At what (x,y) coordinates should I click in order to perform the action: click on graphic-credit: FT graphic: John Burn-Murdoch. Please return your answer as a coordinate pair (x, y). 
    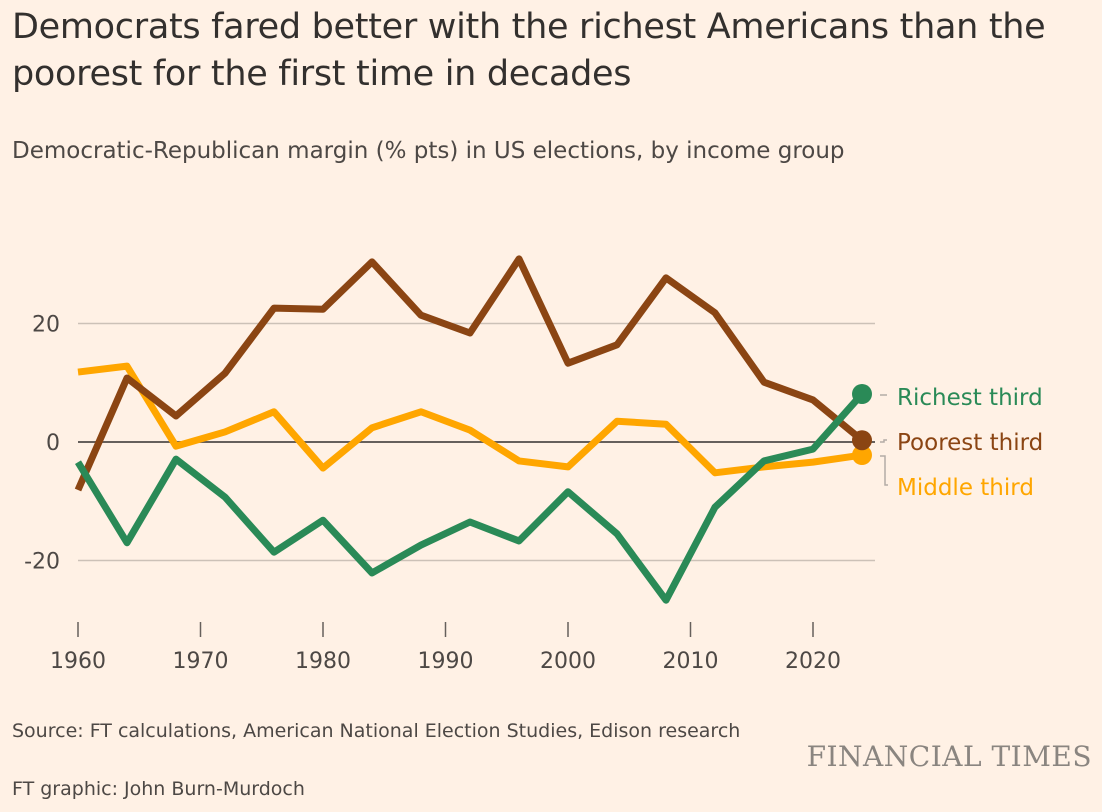
    Looking at the image, I should click on (158, 789).